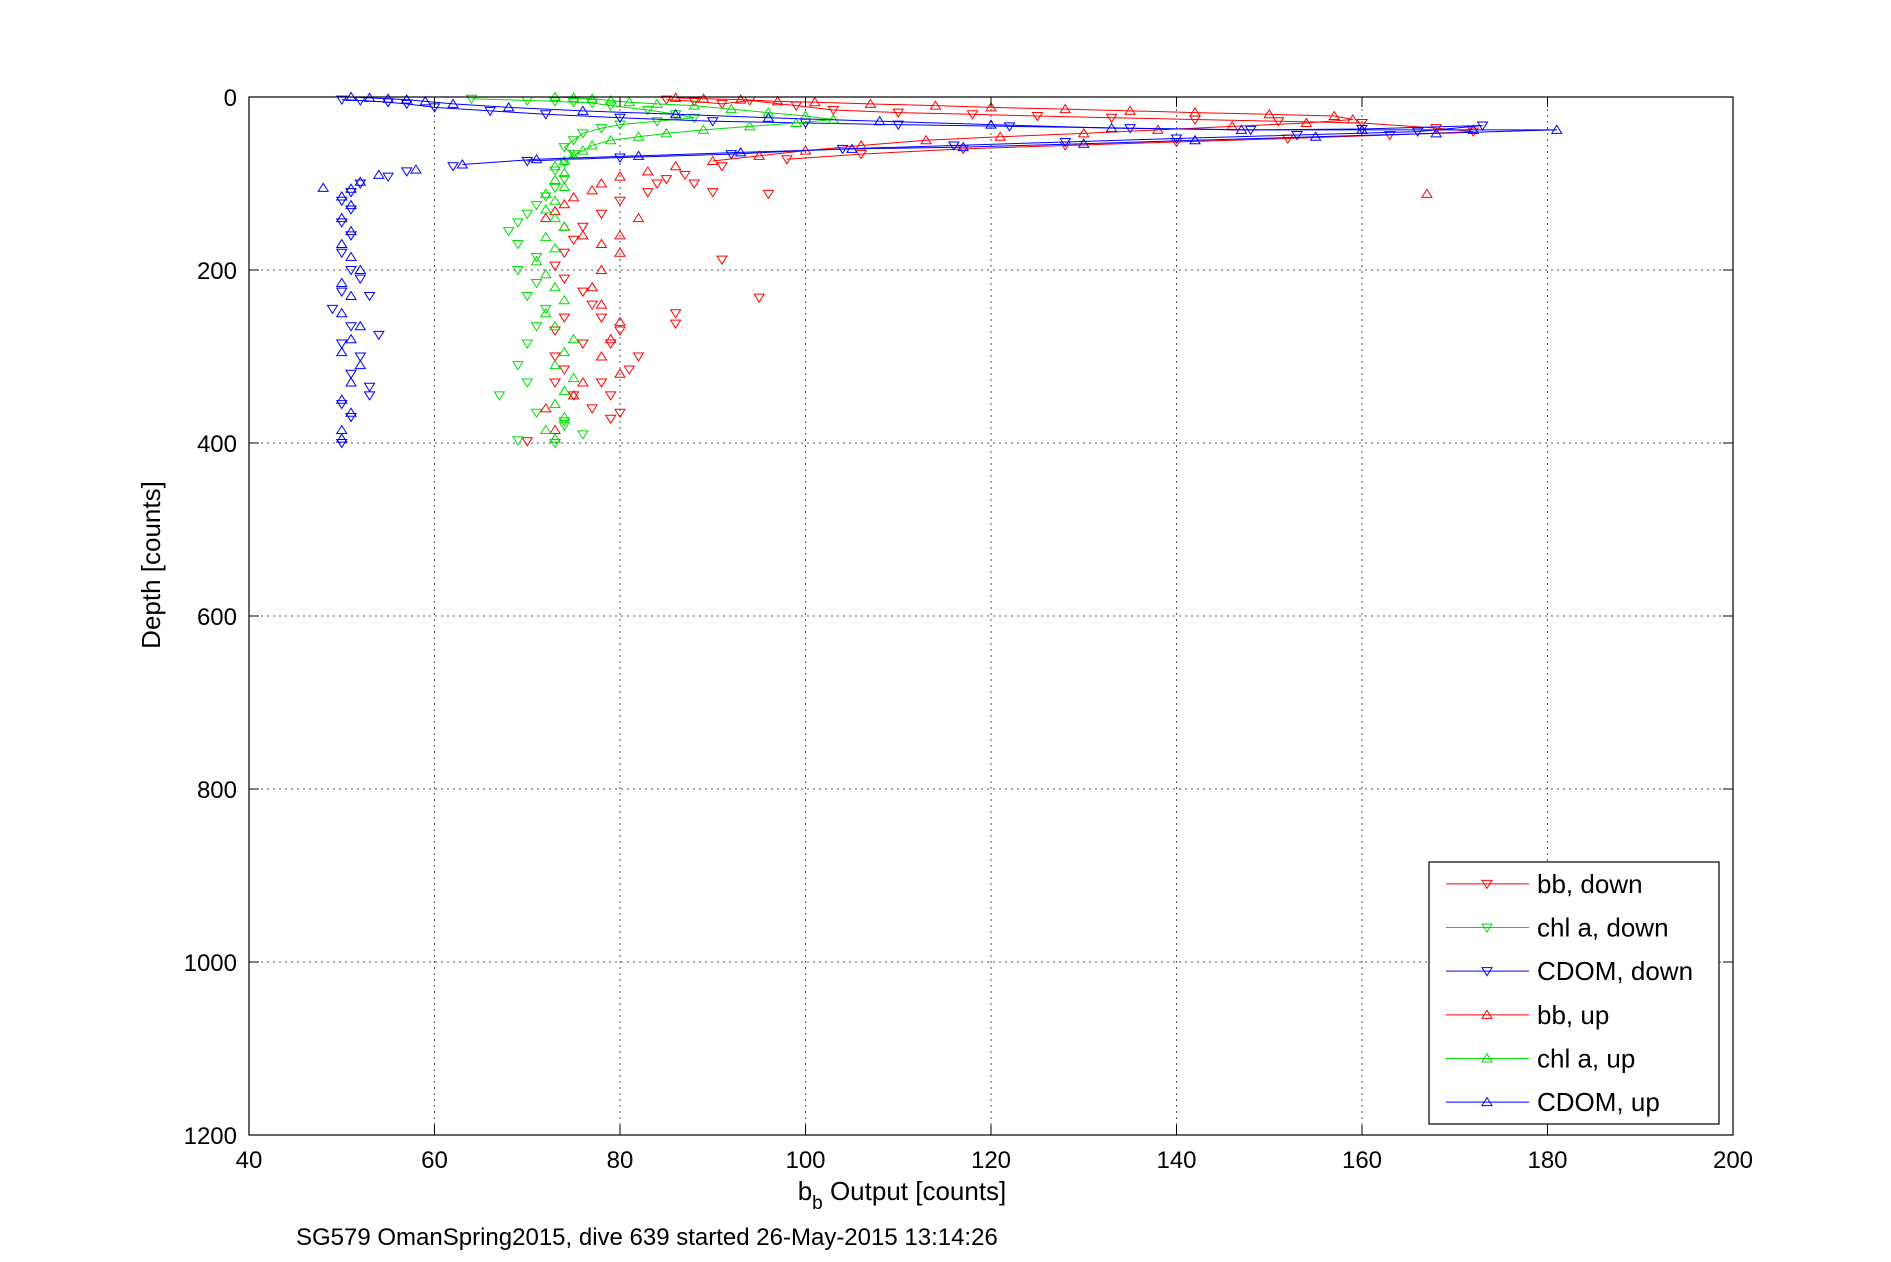  What do you see at coordinates (230, 98) in the screenshot?
I see `y-tick-label: 0` at bounding box center [230, 98].